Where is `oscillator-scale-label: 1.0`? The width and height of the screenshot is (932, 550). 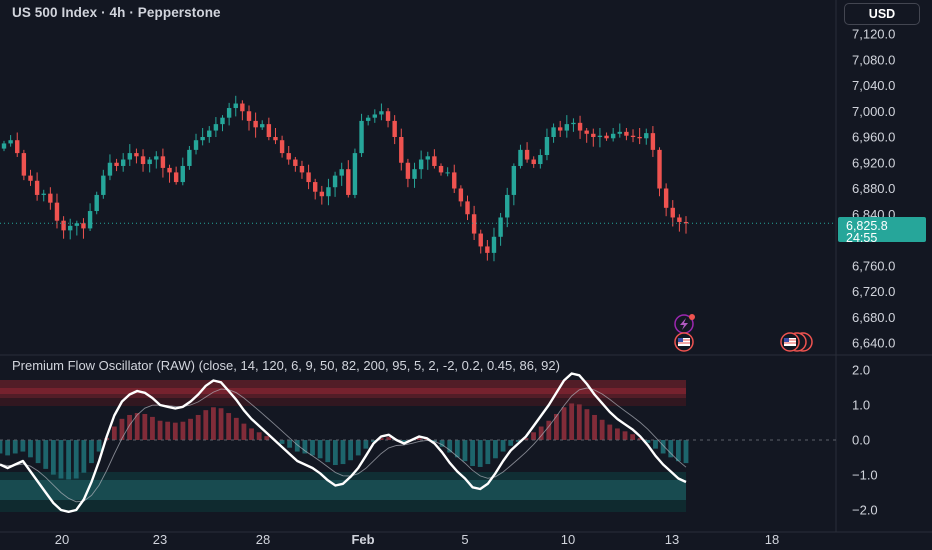 oscillator-scale-label: 1.0 is located at coordinates (861, 405).